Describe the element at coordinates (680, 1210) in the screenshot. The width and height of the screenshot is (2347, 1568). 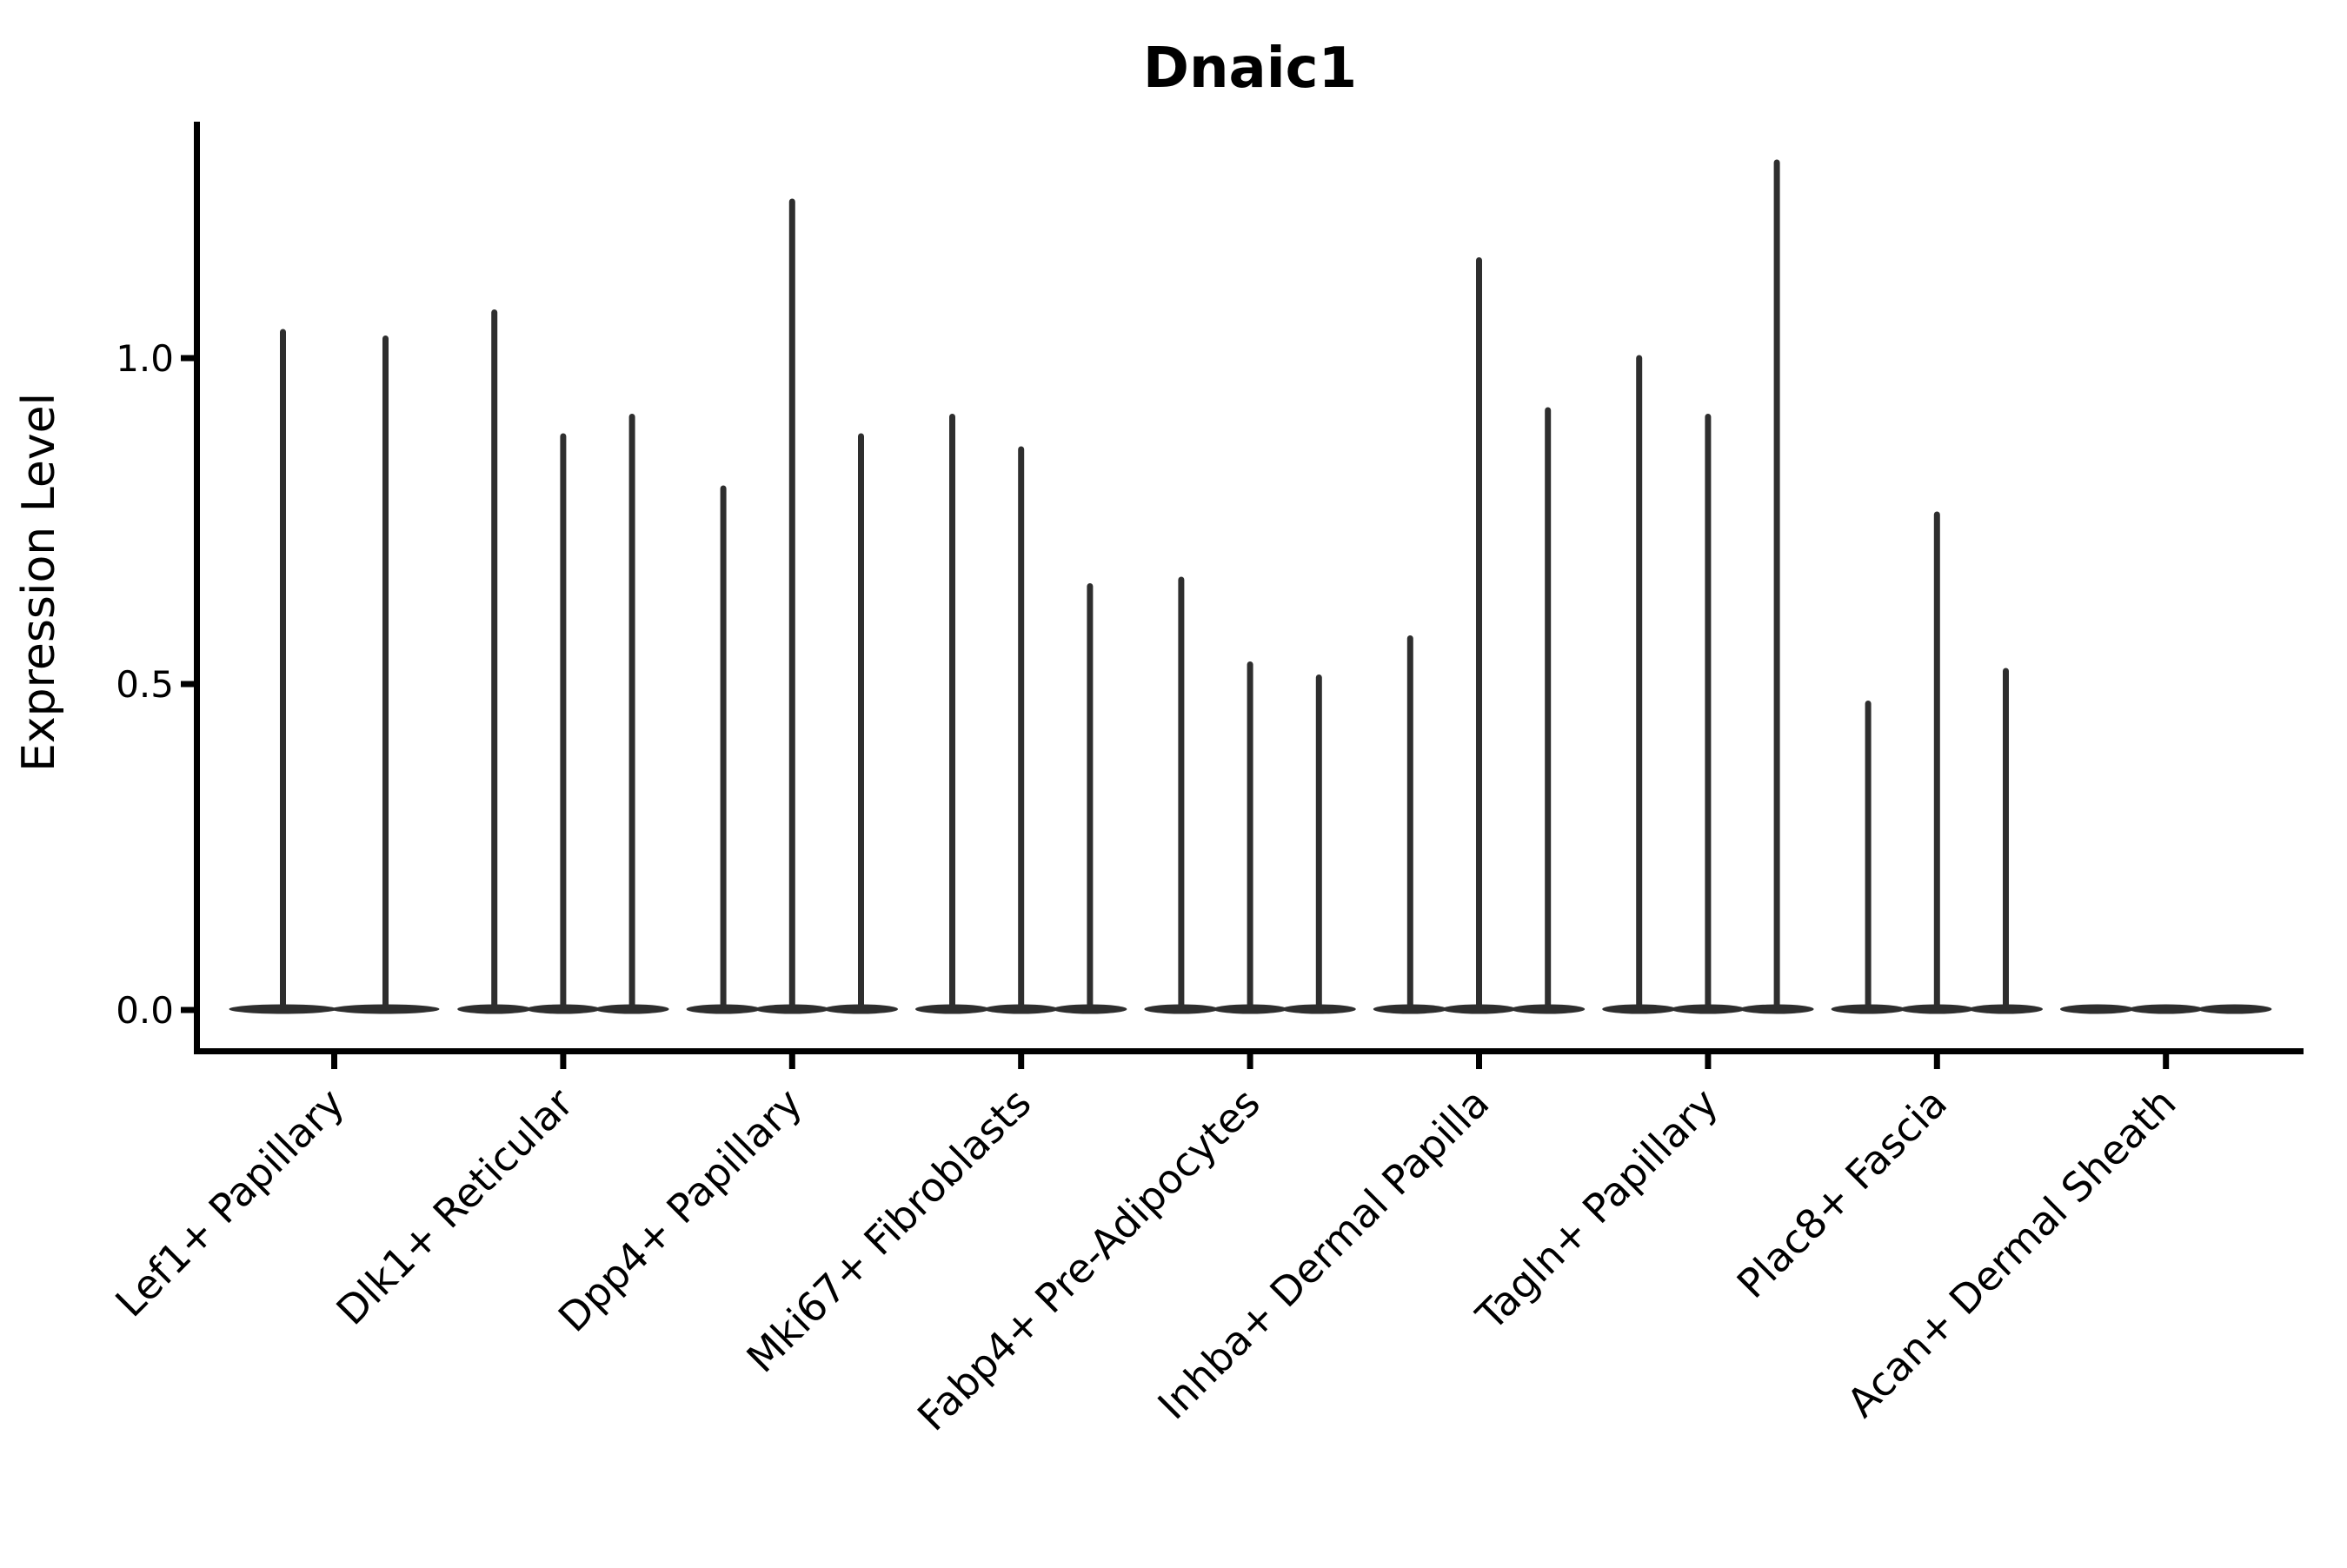
I see `x-tick-label: Dpp4+ Papillary` at that location.